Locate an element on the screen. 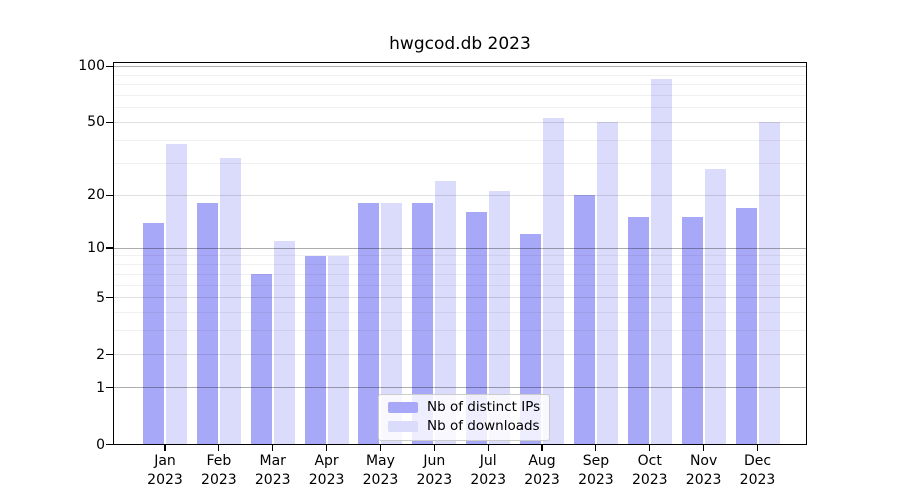 This screenshot has height=500, width=900. x-tick-label: Feb 2023 is located at coordinates (219, 471).